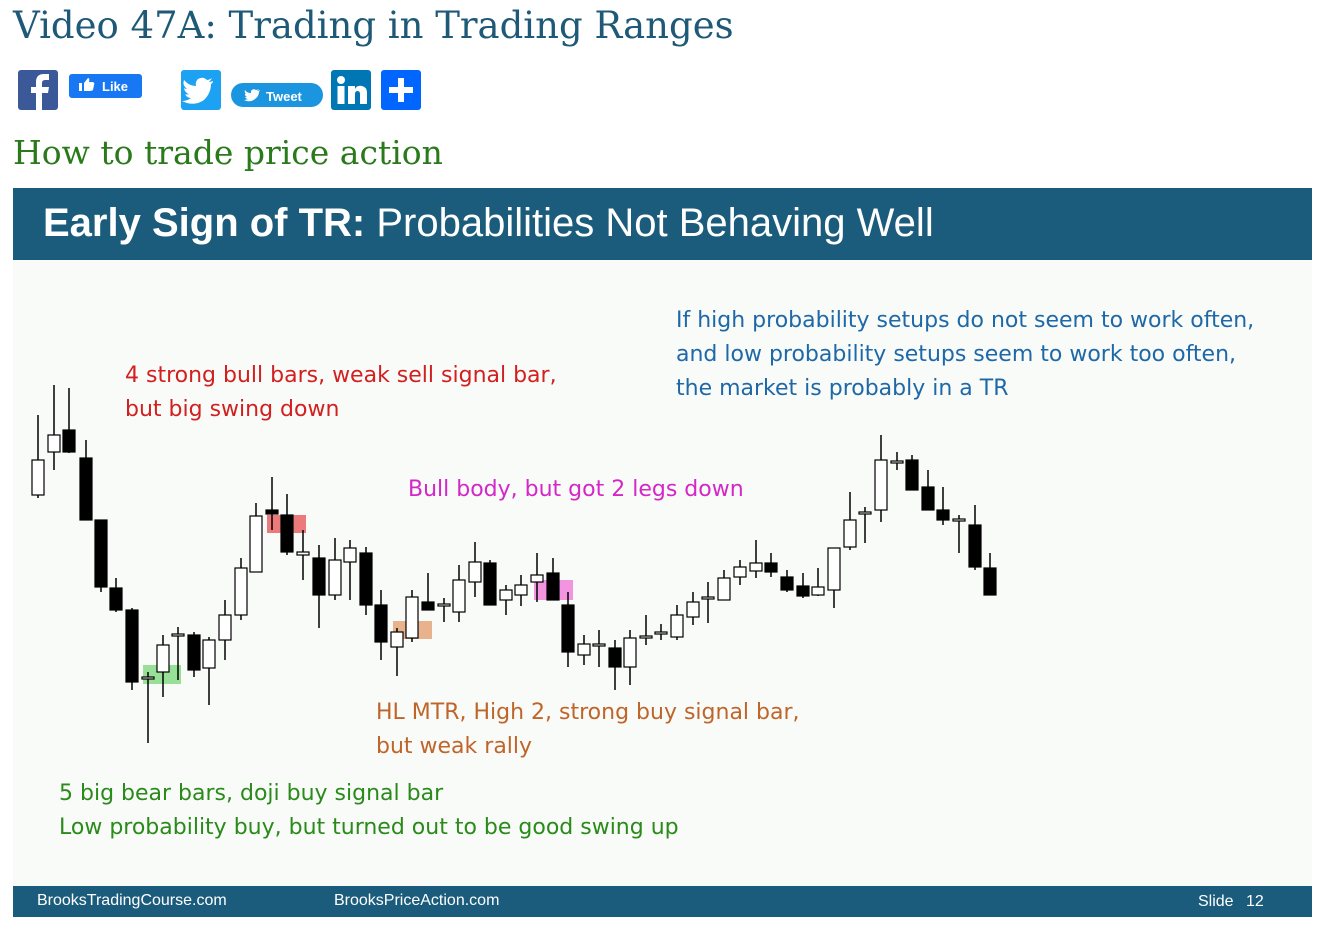 This screenshot has height=926, width=1325. What do you see at coordinates (204, 223) in the screenshot?
I see `slide-title-bold: Early Sign of TR:` at bounding box center [204, 223].